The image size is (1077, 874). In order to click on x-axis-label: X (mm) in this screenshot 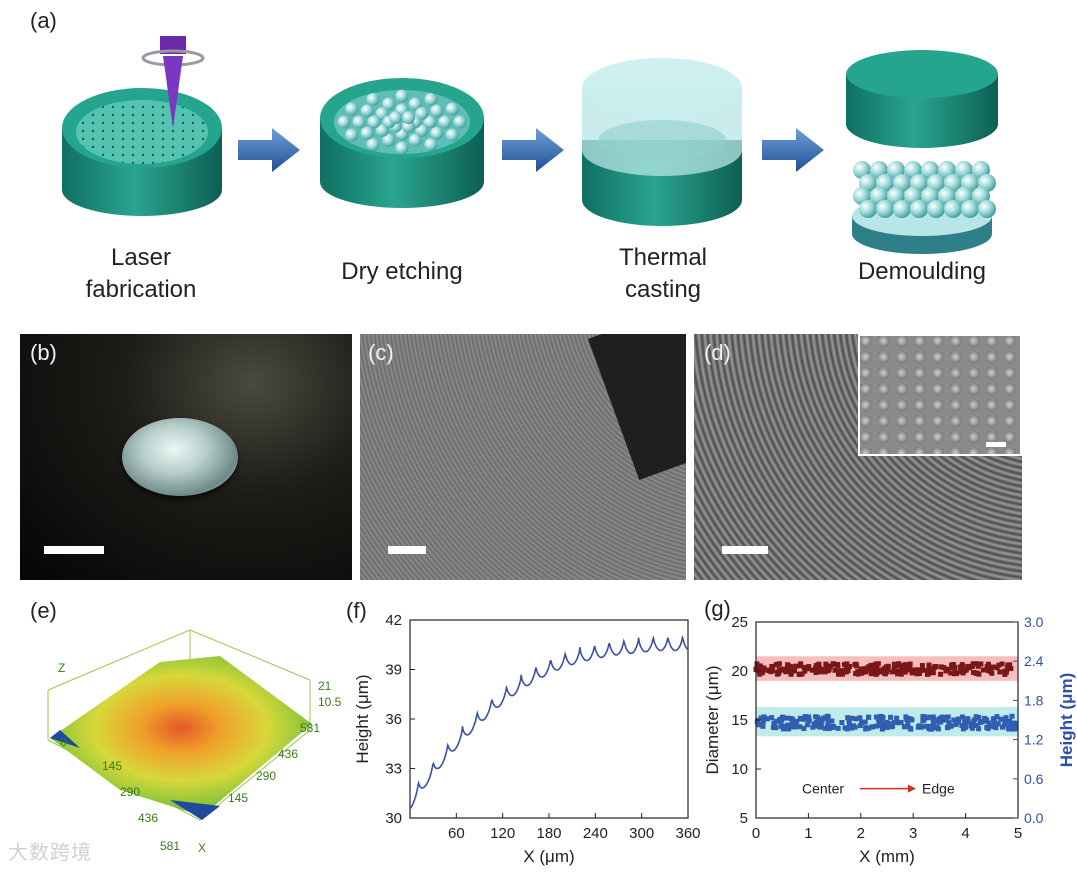, I will do `click(887, 856)`.